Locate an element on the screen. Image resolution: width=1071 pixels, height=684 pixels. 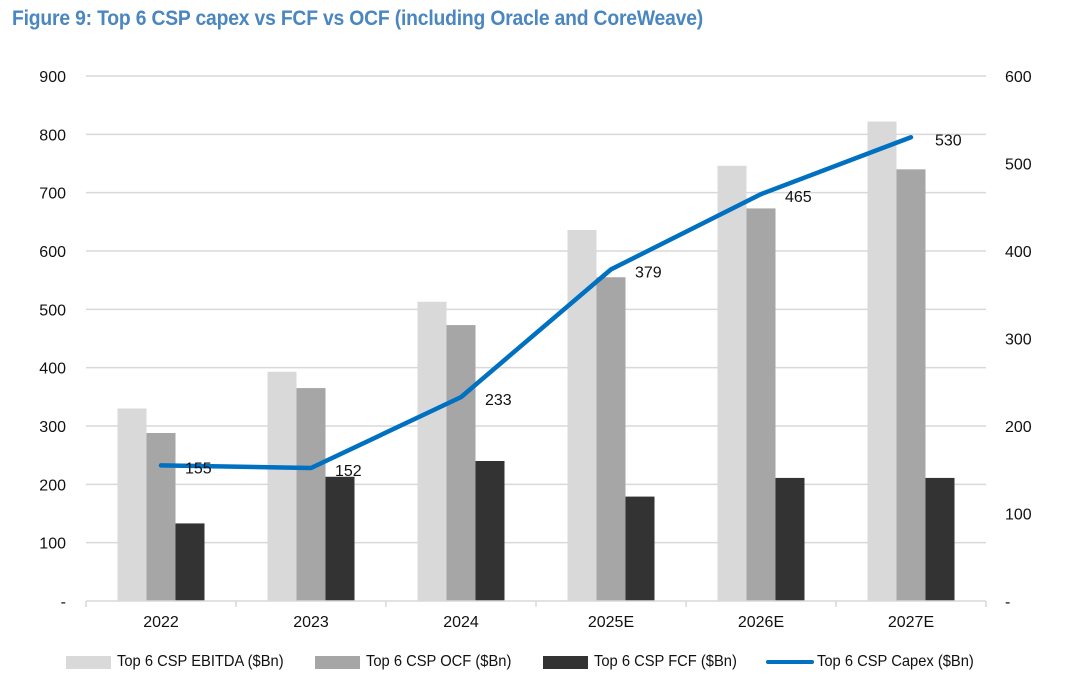
y-left-tick-label: 400 is located at coordinates (52, 369).